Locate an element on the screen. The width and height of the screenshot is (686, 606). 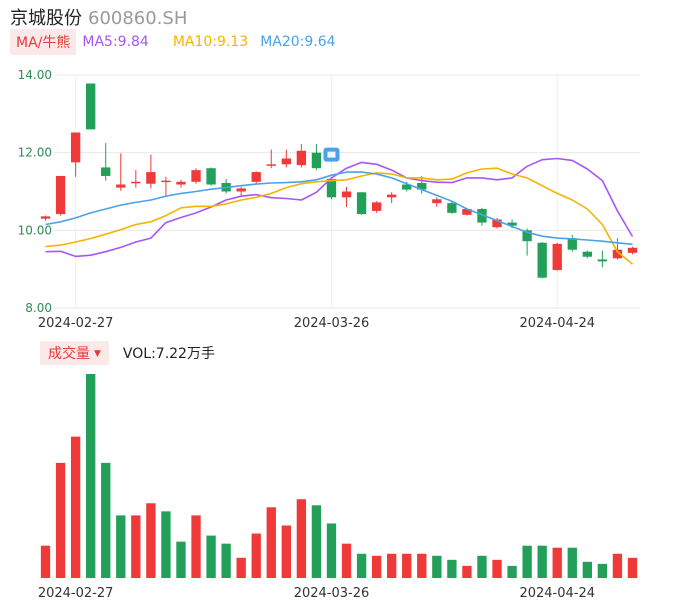
ma10-label: MA10:9.13 is located at coordinates (210, 42).